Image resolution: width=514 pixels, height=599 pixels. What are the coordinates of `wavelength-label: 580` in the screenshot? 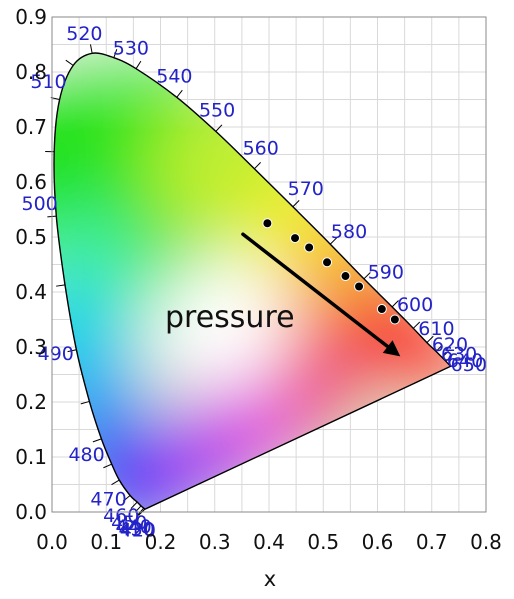 It's located at (349, 232).